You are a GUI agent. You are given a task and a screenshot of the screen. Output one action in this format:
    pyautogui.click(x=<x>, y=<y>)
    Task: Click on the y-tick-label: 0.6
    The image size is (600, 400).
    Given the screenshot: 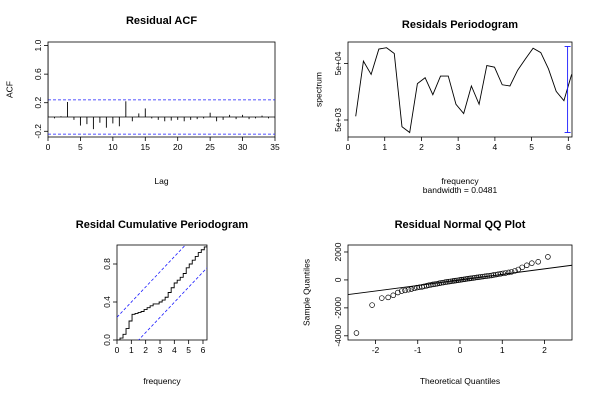 What is the action you would take?
    pyautogui.click(x=38, y=74)
    